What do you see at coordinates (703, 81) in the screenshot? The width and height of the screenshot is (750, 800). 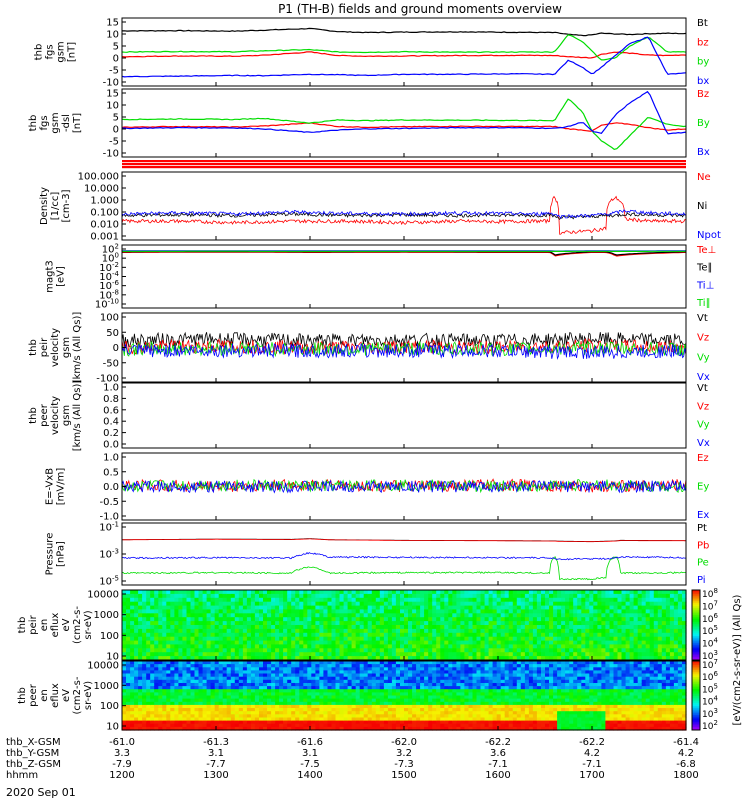 I see `legend-bx: bx` at bounding box center [703, 81].